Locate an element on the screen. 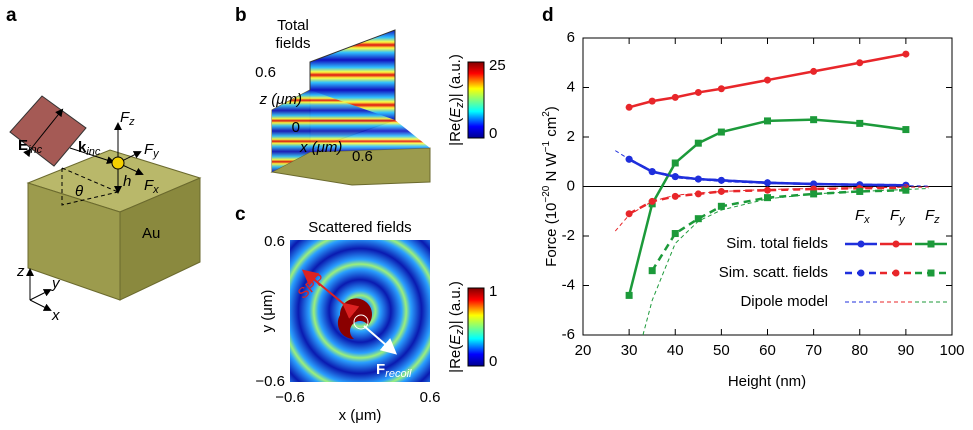 The width and height of the screenshot is (973, 430). subscript: recoil is located at coordinates (398, 374).